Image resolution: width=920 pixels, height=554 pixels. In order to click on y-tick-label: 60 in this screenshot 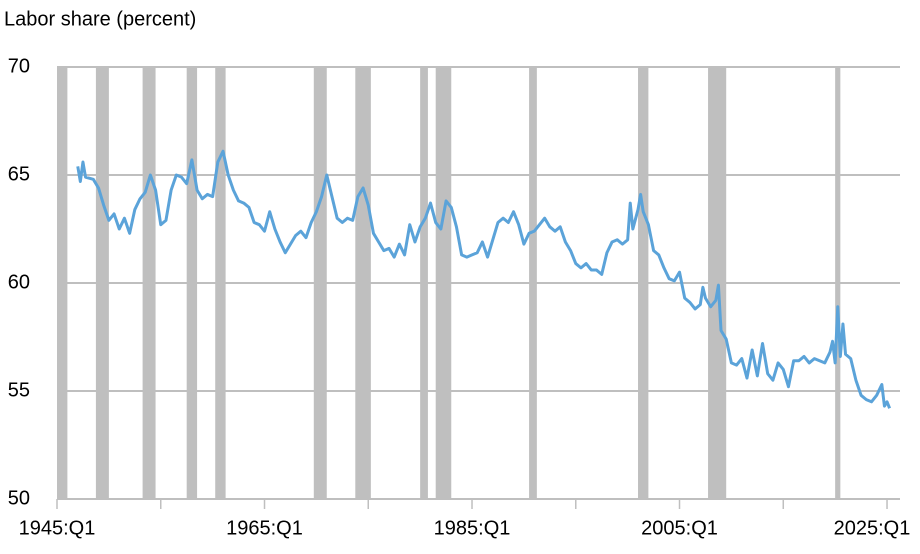, I will do `click(19, 282)`.